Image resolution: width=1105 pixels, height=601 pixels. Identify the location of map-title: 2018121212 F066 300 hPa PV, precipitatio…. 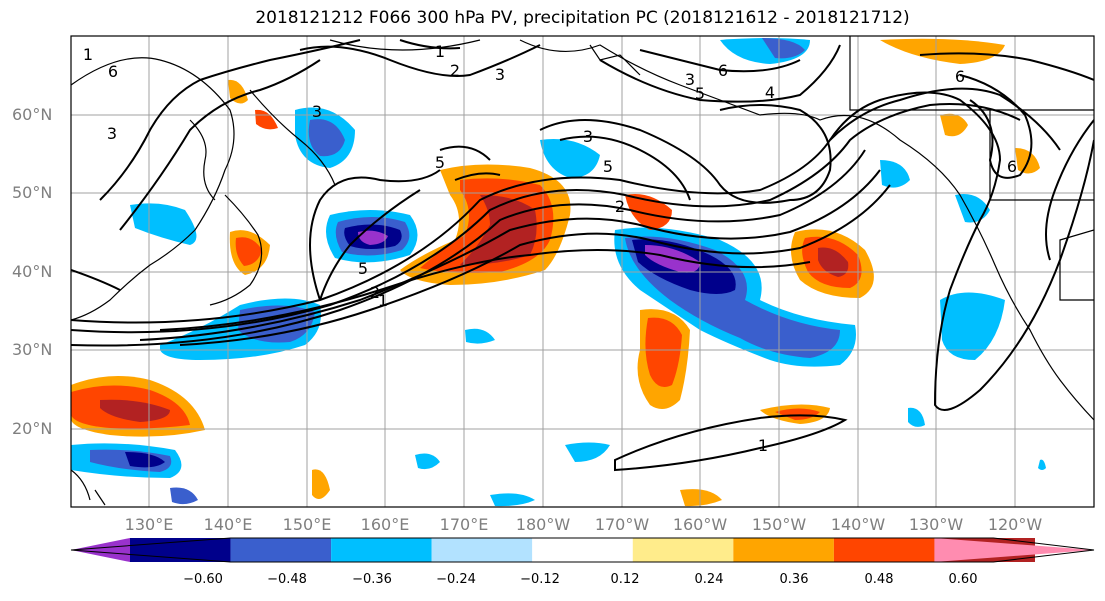
(582, 18).